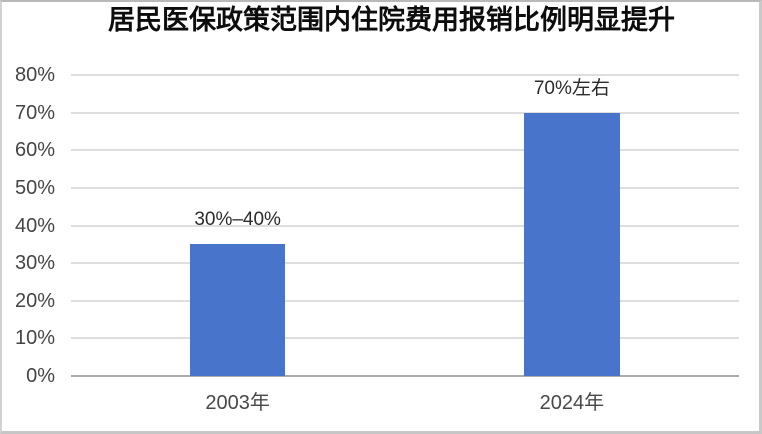 This screenshot has width=762, height=434. I want to click on y-axis-tick-label: 70%, so click(34, 112).